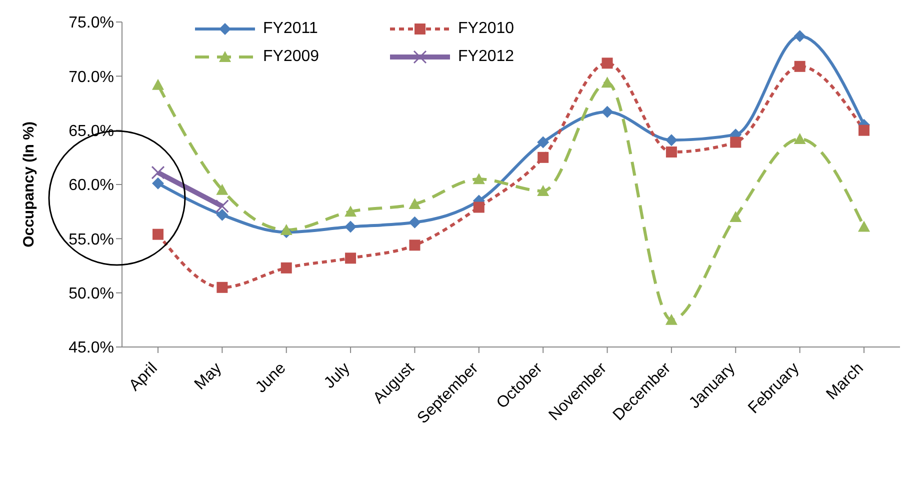  I want to click on legend-label: FY2012, so click(486, 57).